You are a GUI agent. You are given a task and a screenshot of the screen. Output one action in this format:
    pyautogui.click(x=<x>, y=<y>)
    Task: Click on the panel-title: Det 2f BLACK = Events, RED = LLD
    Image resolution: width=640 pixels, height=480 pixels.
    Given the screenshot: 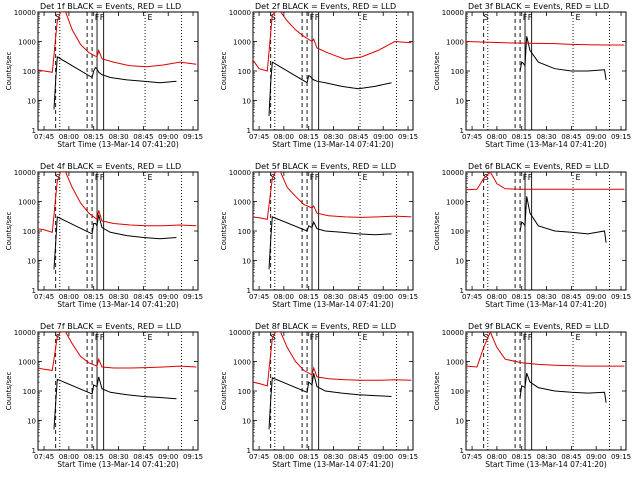 What is the action you would take?
    pyautogui.click(x=325, y=6)
    